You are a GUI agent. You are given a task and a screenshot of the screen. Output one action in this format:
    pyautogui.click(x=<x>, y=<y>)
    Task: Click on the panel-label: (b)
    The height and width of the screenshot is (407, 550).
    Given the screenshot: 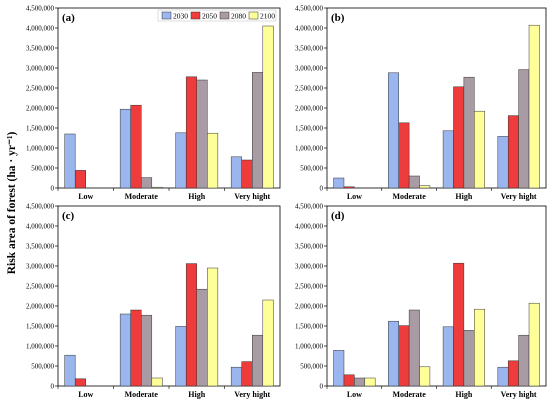 What is the action you would take?
    pyautogui.click(x=338, y=18)
    